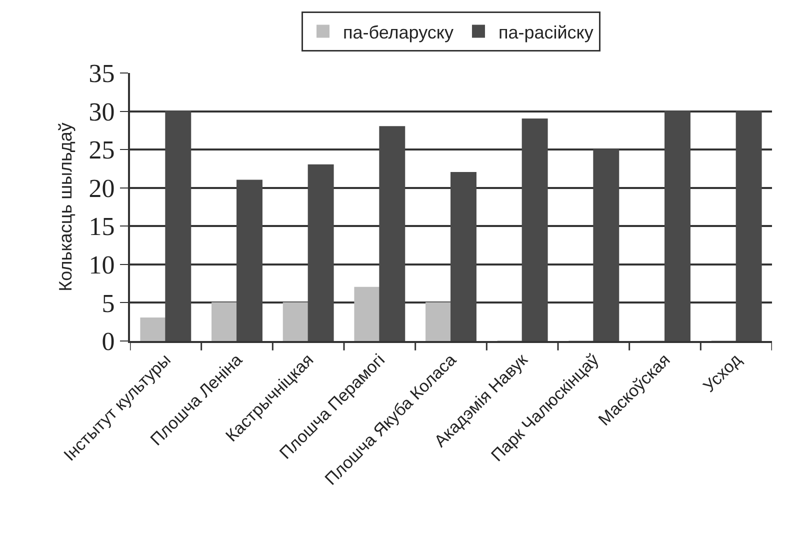 The width and height of the screenshot is (787, 546). I want to click on legend-label: па-расійску, so click(546, 32).